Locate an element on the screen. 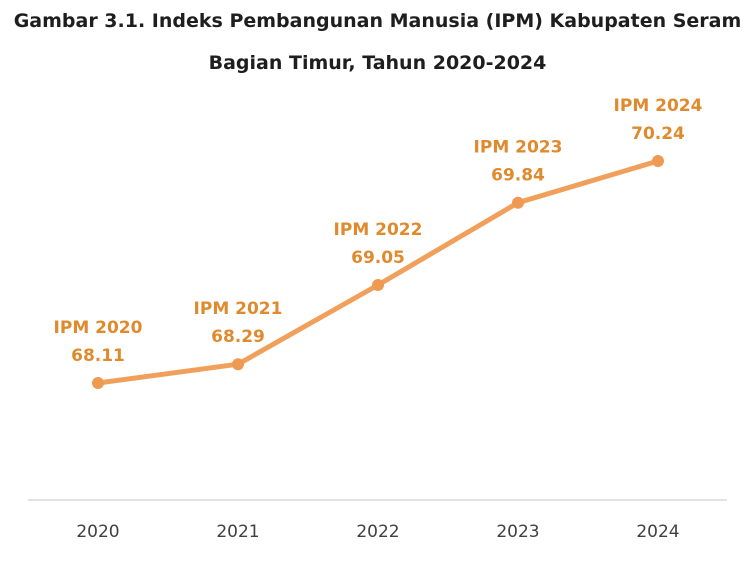  x-tick-label-2023: 2023 is located at coordinates (517, 532).